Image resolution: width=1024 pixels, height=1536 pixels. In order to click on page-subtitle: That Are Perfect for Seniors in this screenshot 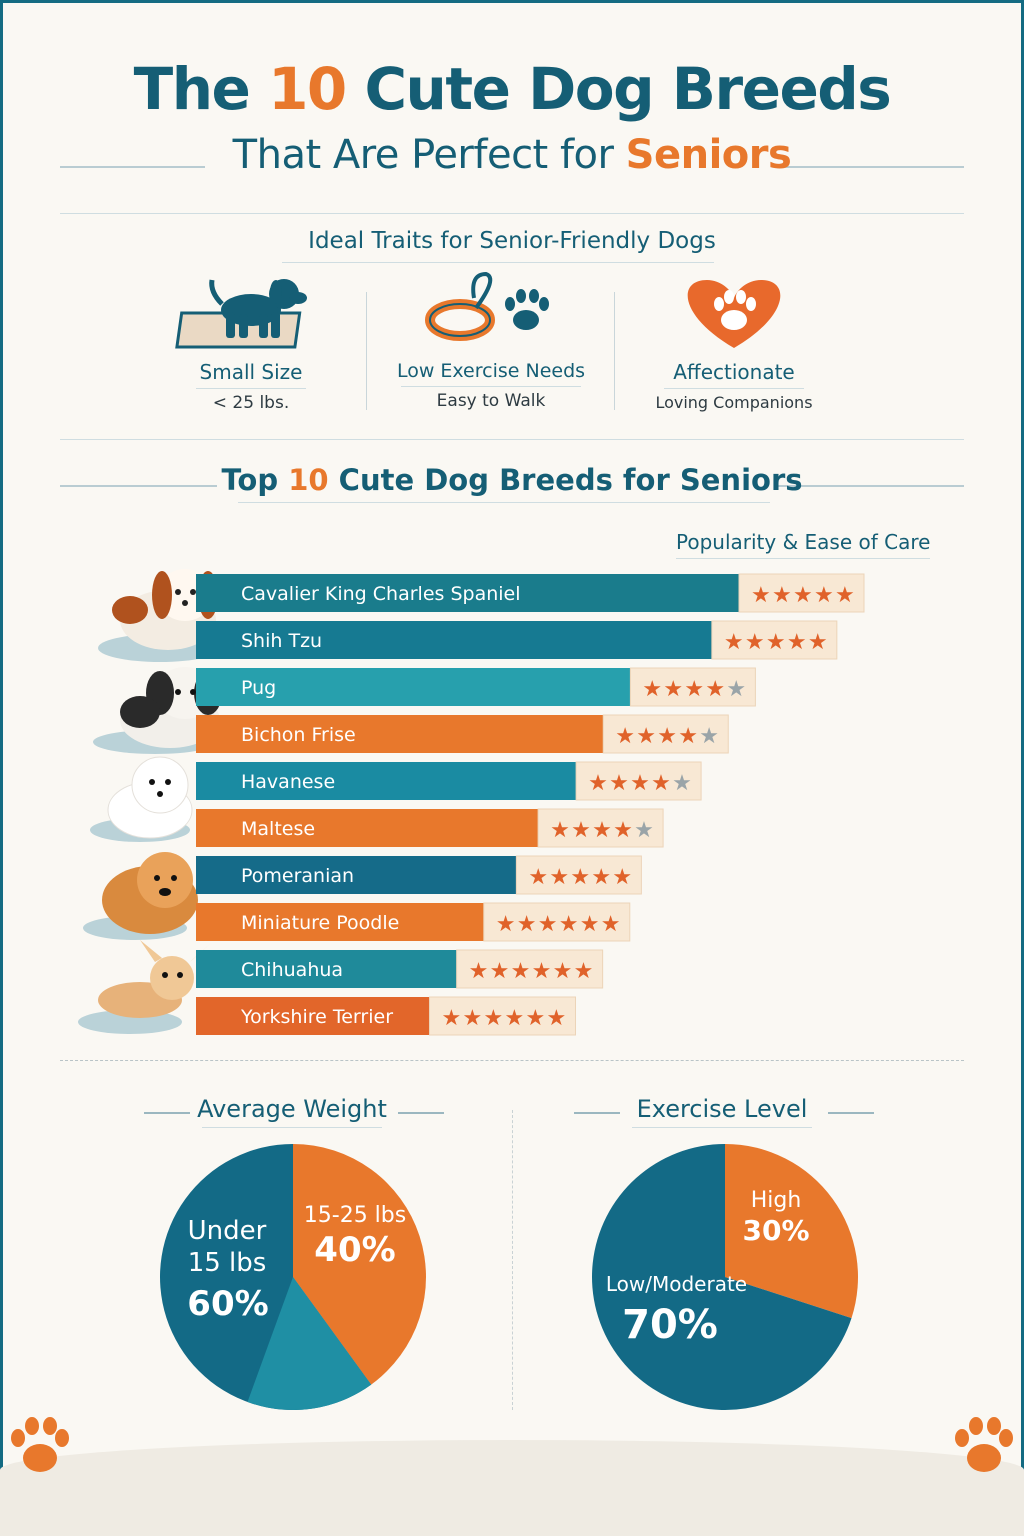, I will do `click(512, 155)`.